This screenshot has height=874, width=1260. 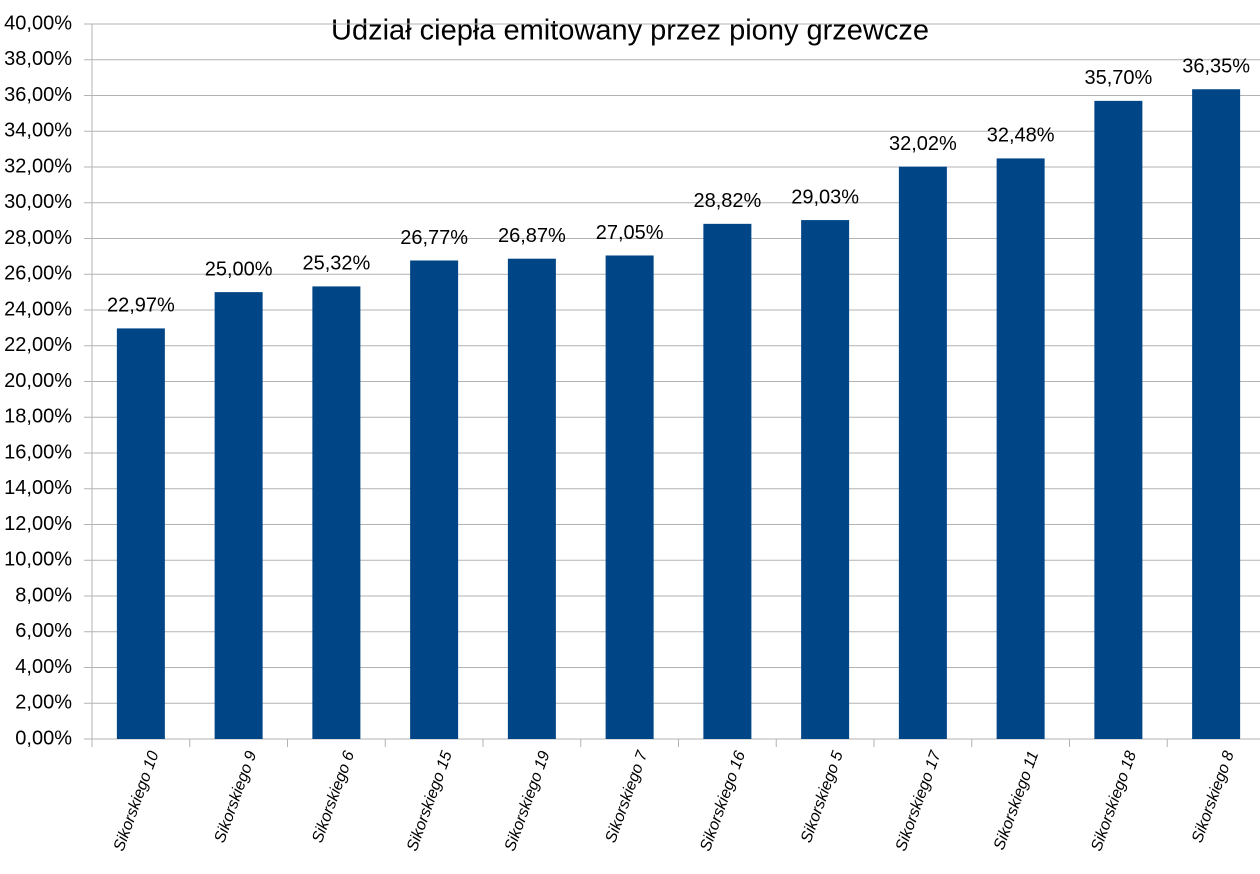 I want to click on x-tick-label: Sikorskiego 9, so click(x=236, y=797).